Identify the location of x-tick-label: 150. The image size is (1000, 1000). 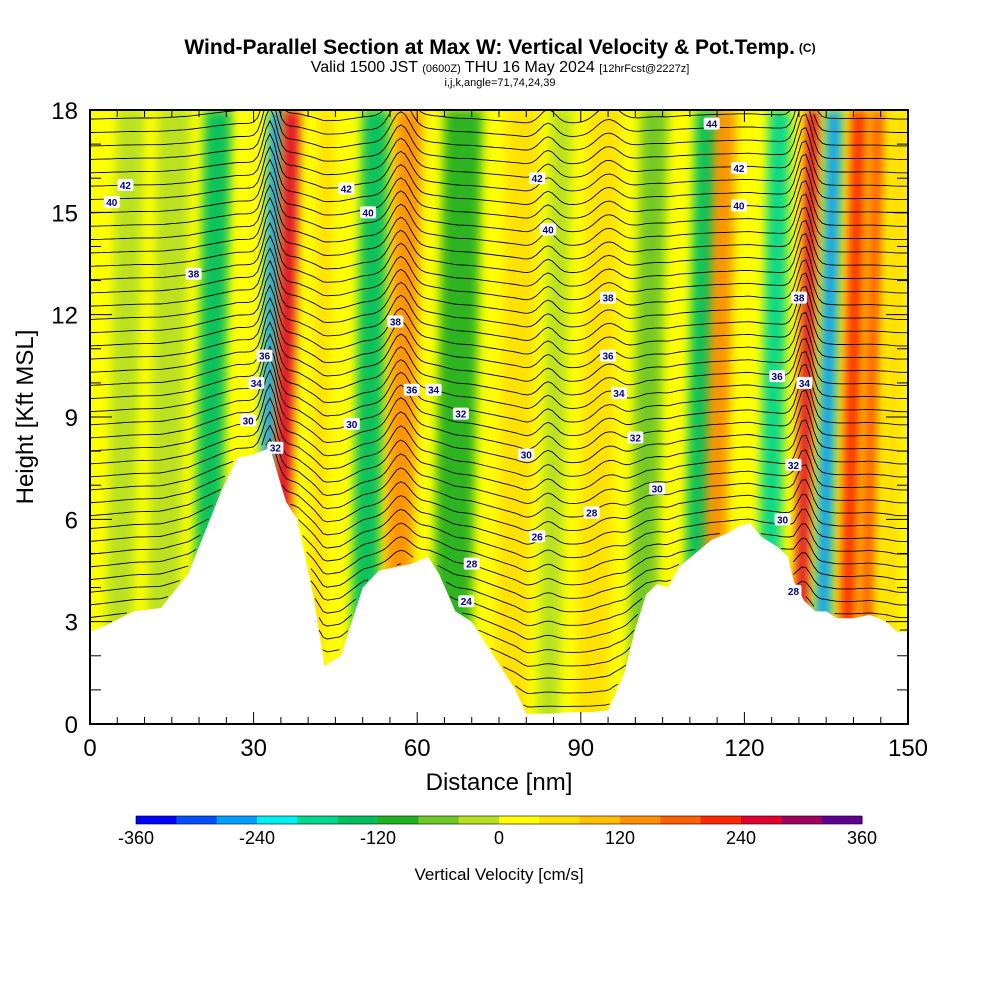
(908, 748).